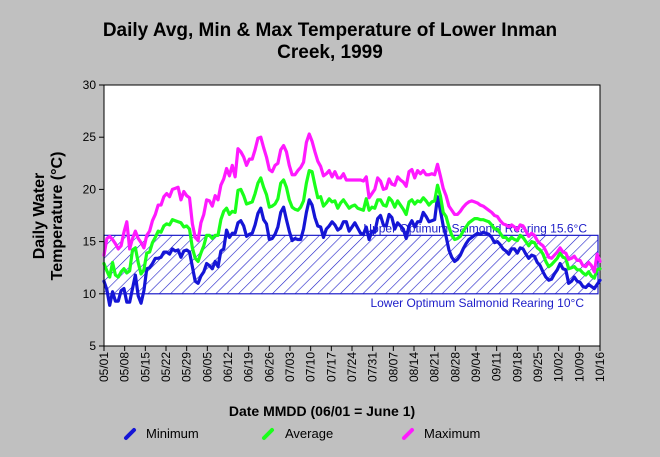 The height and width of the screenshot is (457, 660). What do you see at coordinates (452, 433) in the screenshot?
I see `legend-label-maximum: Maximum` at bounding box center [452, 433].